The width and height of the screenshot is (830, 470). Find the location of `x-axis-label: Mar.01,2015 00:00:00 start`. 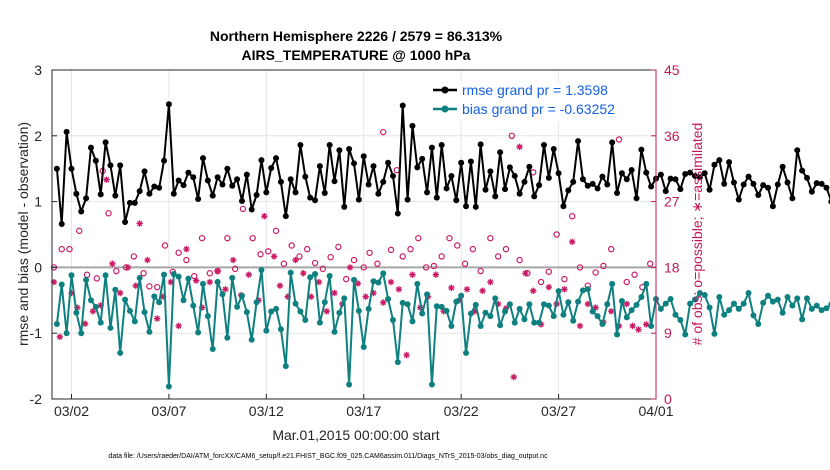

x-axis-label: Mar.01,2015 00:00:00 start is located at coordinates (355, 435).